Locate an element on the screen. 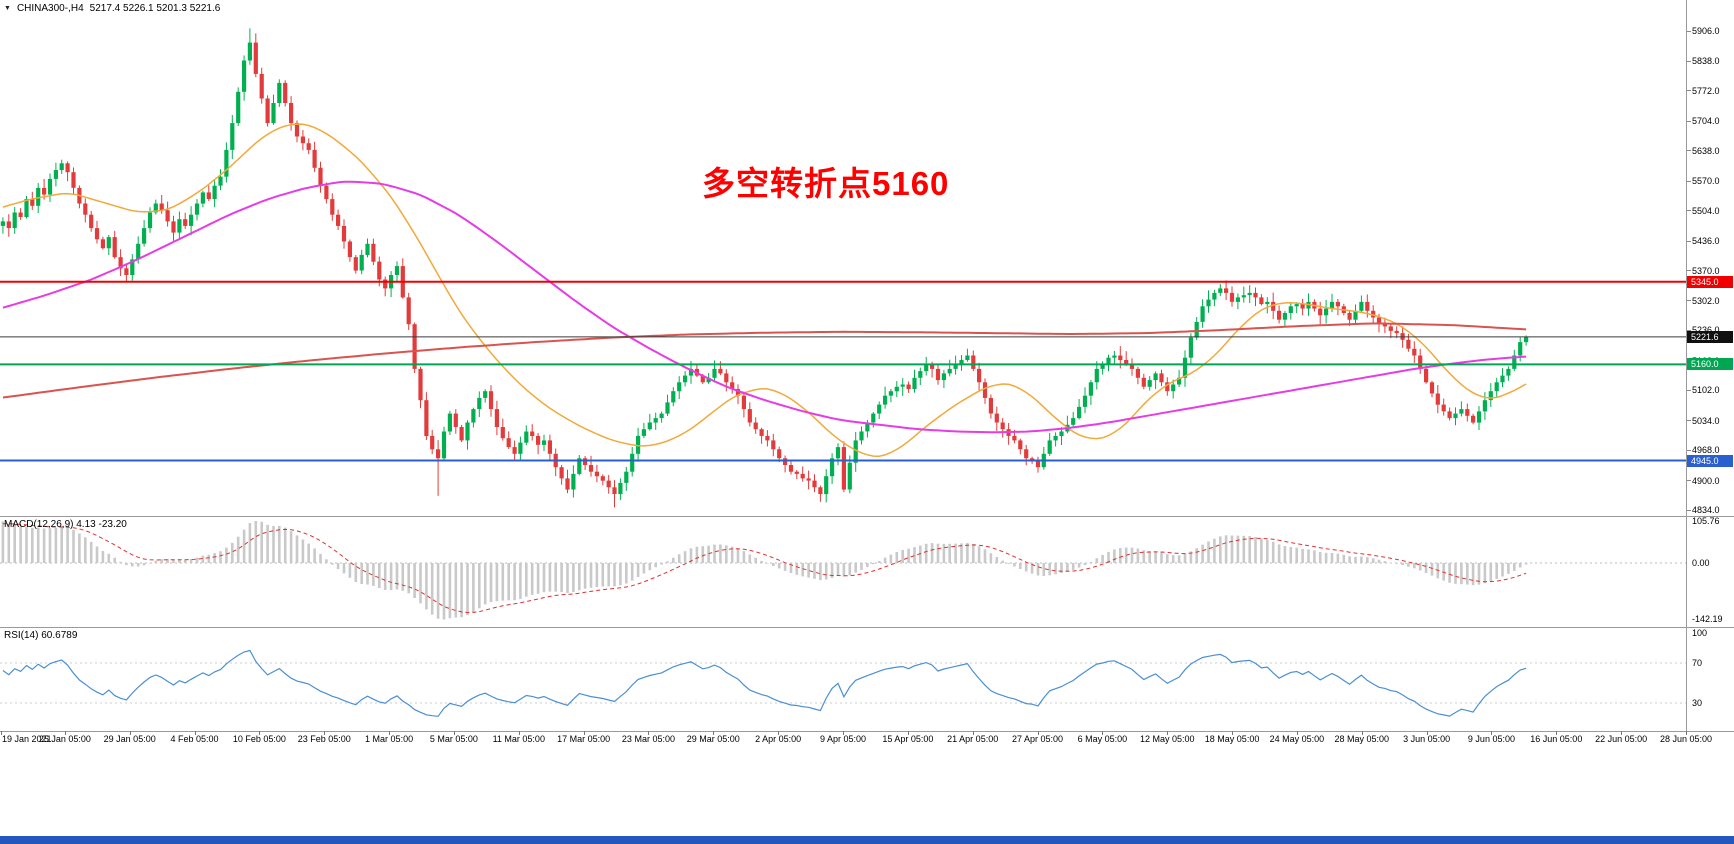 Image resolution: width=1734 pixels, height=844 pixels. price-axis-label: 5570.0 is located at coordinates (1706, 181).